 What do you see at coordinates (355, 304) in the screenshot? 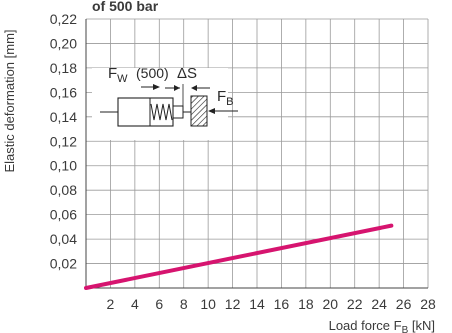
I see `x-tick-label: 22` at bounding box center [355, 304].